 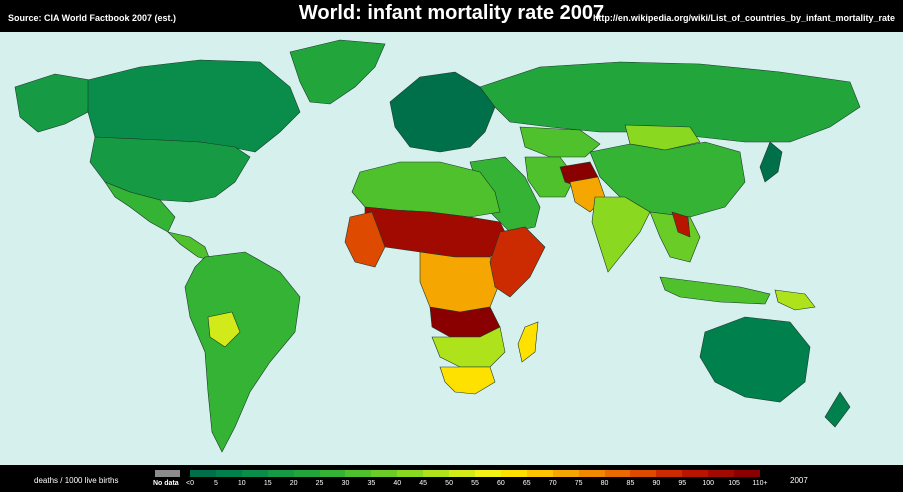 I want to click on scale-tick-label: 105, so click(x=734, y=483).